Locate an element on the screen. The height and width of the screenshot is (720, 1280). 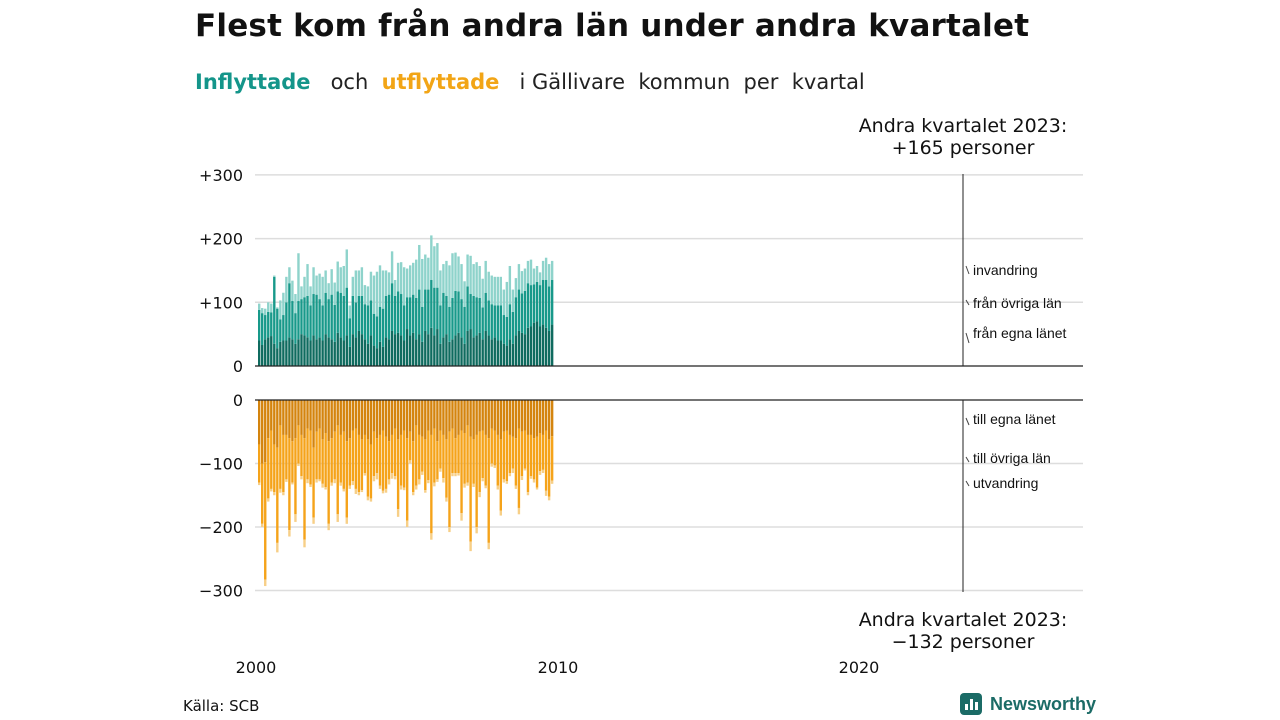
annotation-fran-ovriga-lan: från övriga län is located at coordinates (1017, 303).